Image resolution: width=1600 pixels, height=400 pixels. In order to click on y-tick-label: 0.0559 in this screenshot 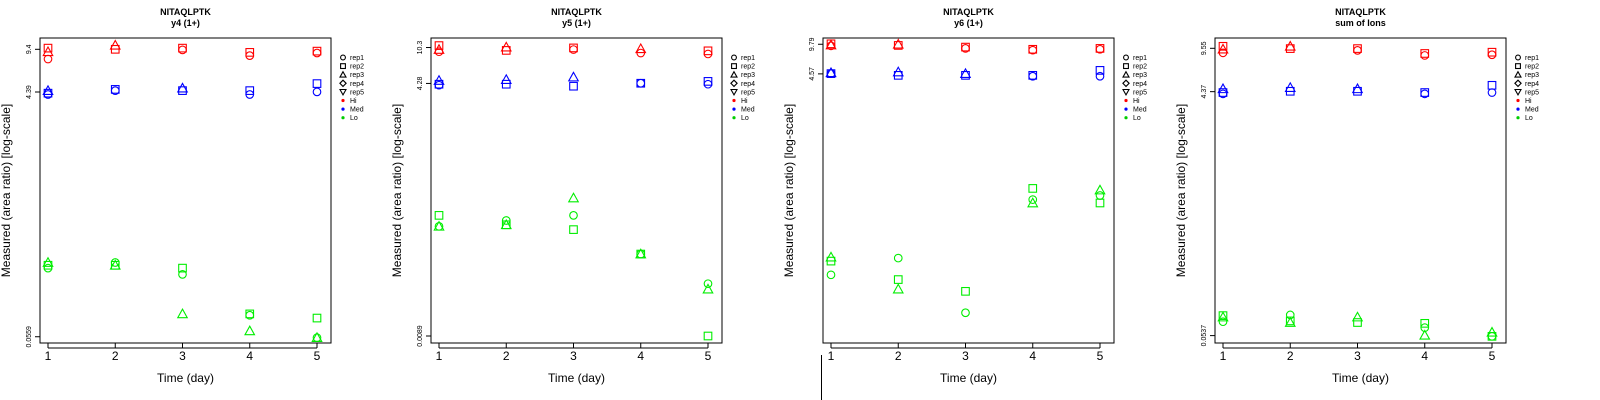, I will do `click(29, 337)`.